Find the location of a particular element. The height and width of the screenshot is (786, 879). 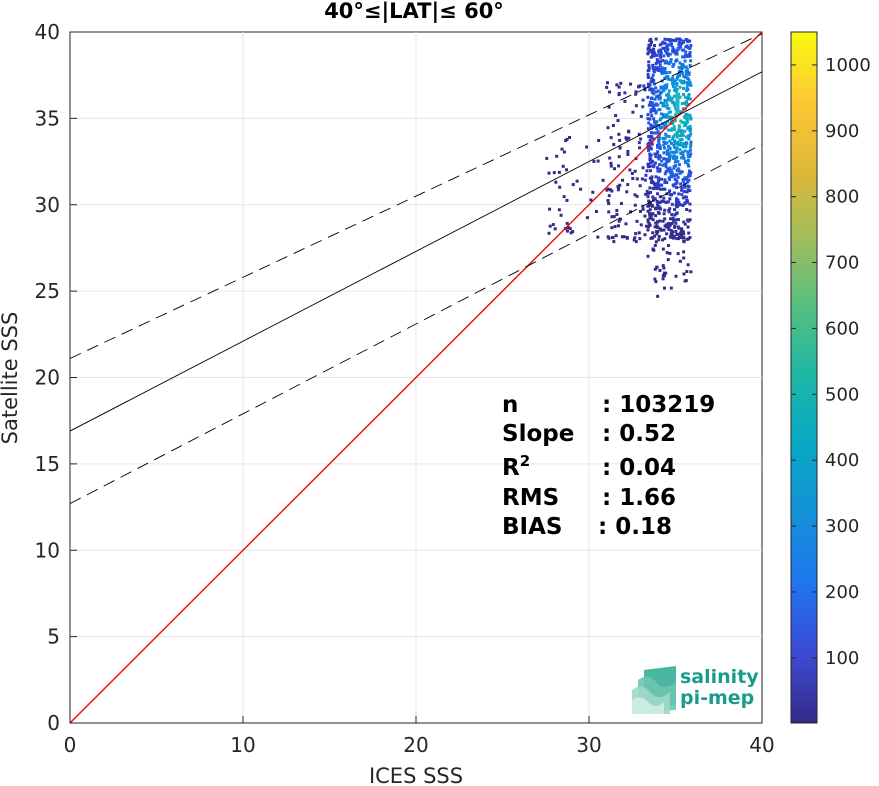

stat-label: Slope is located at coordinates (538, 434).